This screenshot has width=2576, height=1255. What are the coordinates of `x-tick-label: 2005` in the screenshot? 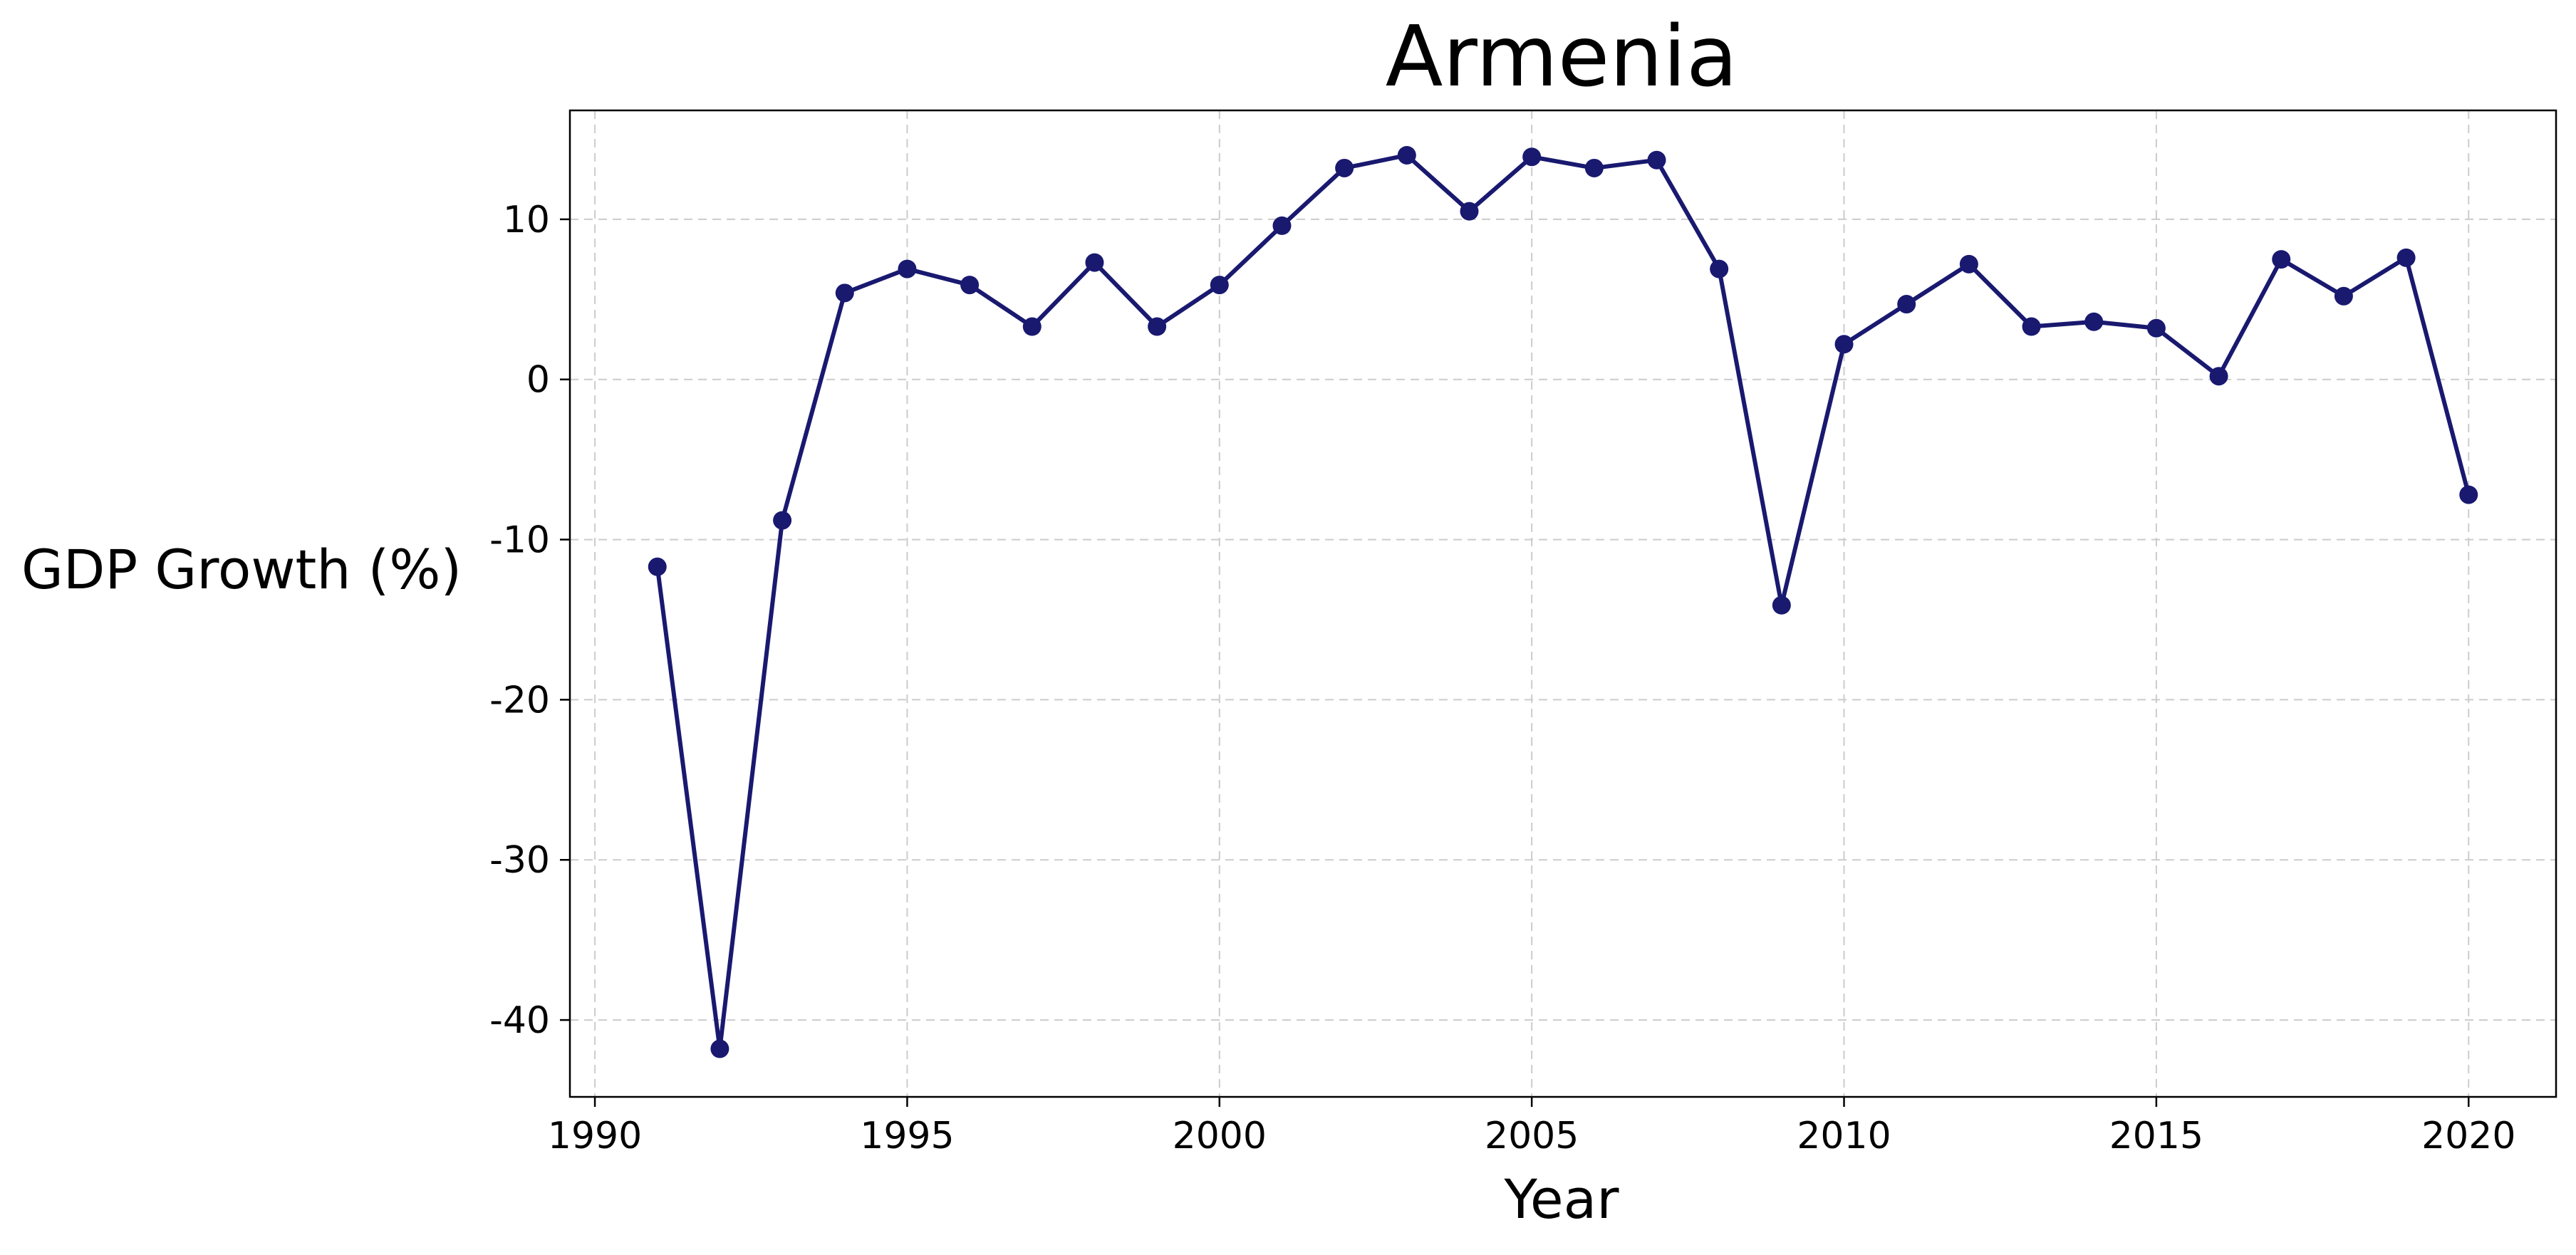 It's located at (1532, 1136).